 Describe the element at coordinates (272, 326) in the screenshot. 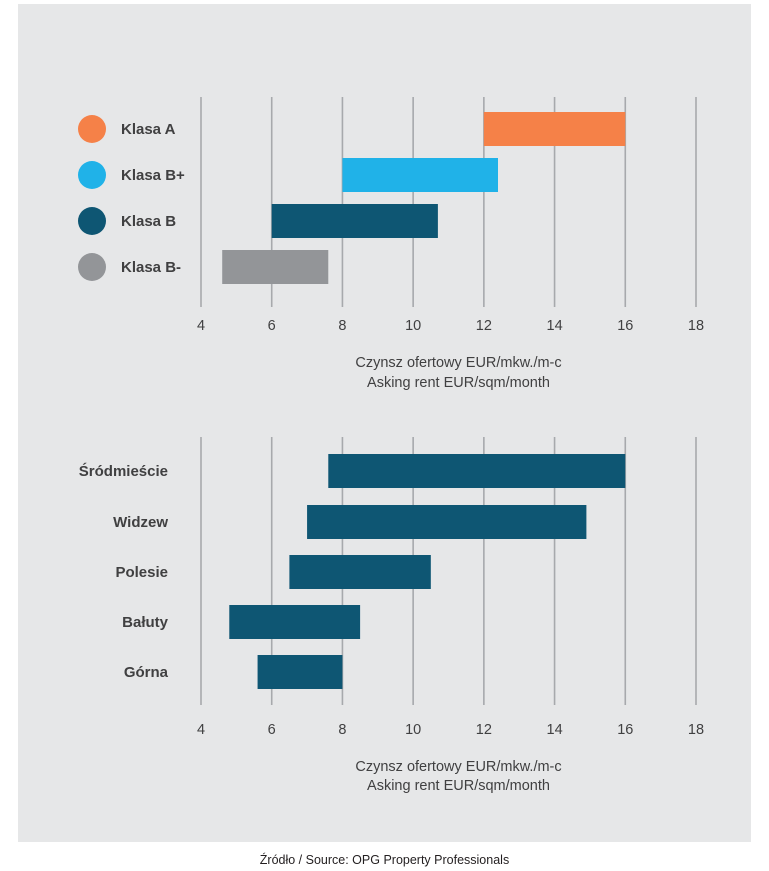

I see `chart1-tick-label-1: 6` at that location.